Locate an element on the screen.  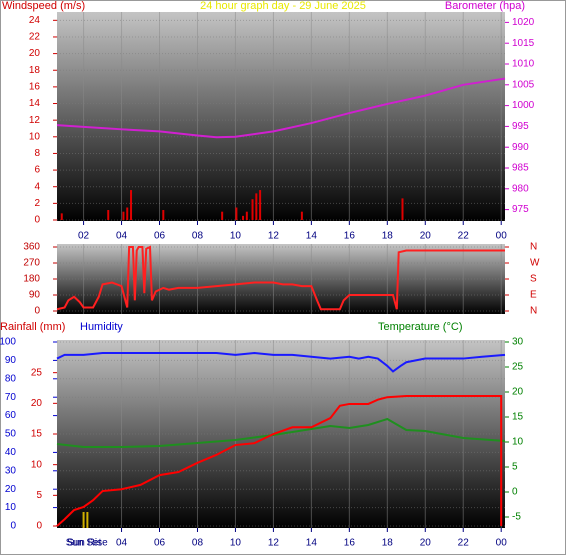
y2-tick-label: 975 is located at coordinates (520, 209).